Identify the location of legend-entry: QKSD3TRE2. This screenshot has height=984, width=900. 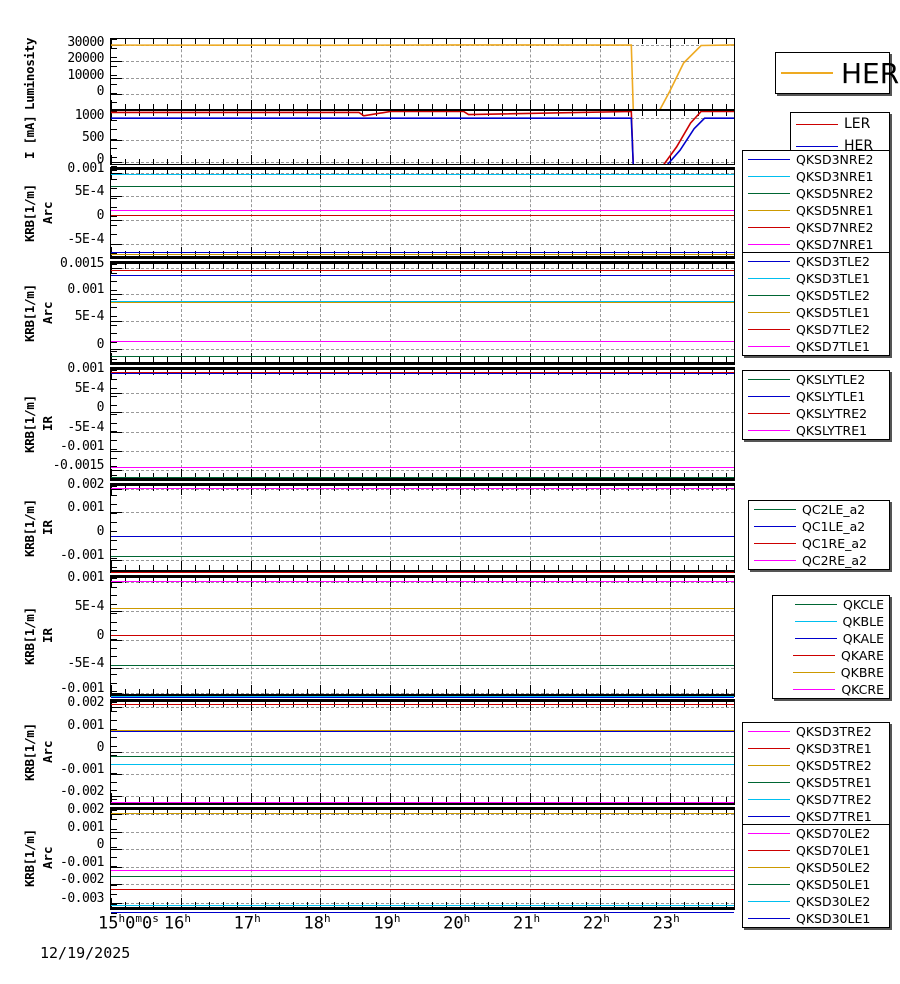
(816, 731).